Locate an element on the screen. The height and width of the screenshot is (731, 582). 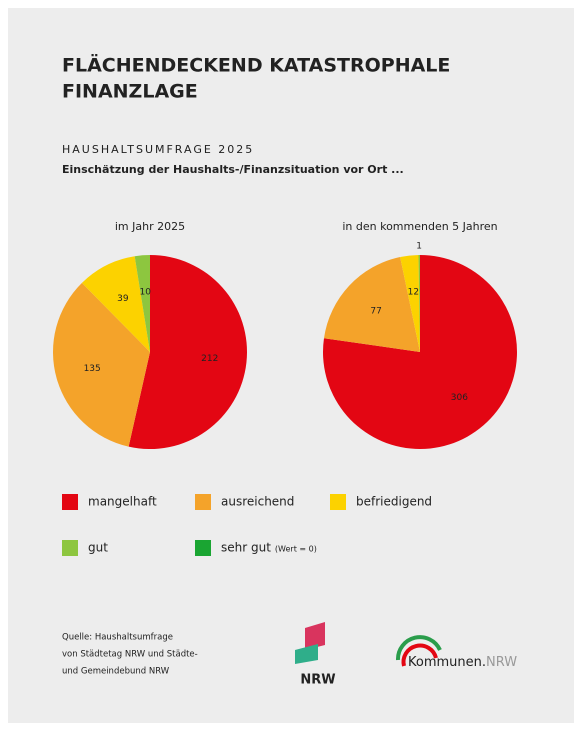
source: und Gemeindebund NRW is located at coordinates (116, 672).